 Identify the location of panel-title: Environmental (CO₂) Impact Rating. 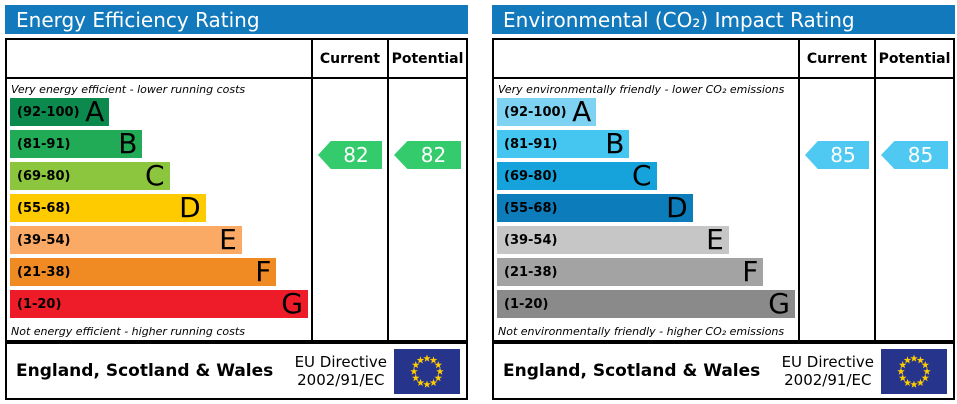
(679, 19).